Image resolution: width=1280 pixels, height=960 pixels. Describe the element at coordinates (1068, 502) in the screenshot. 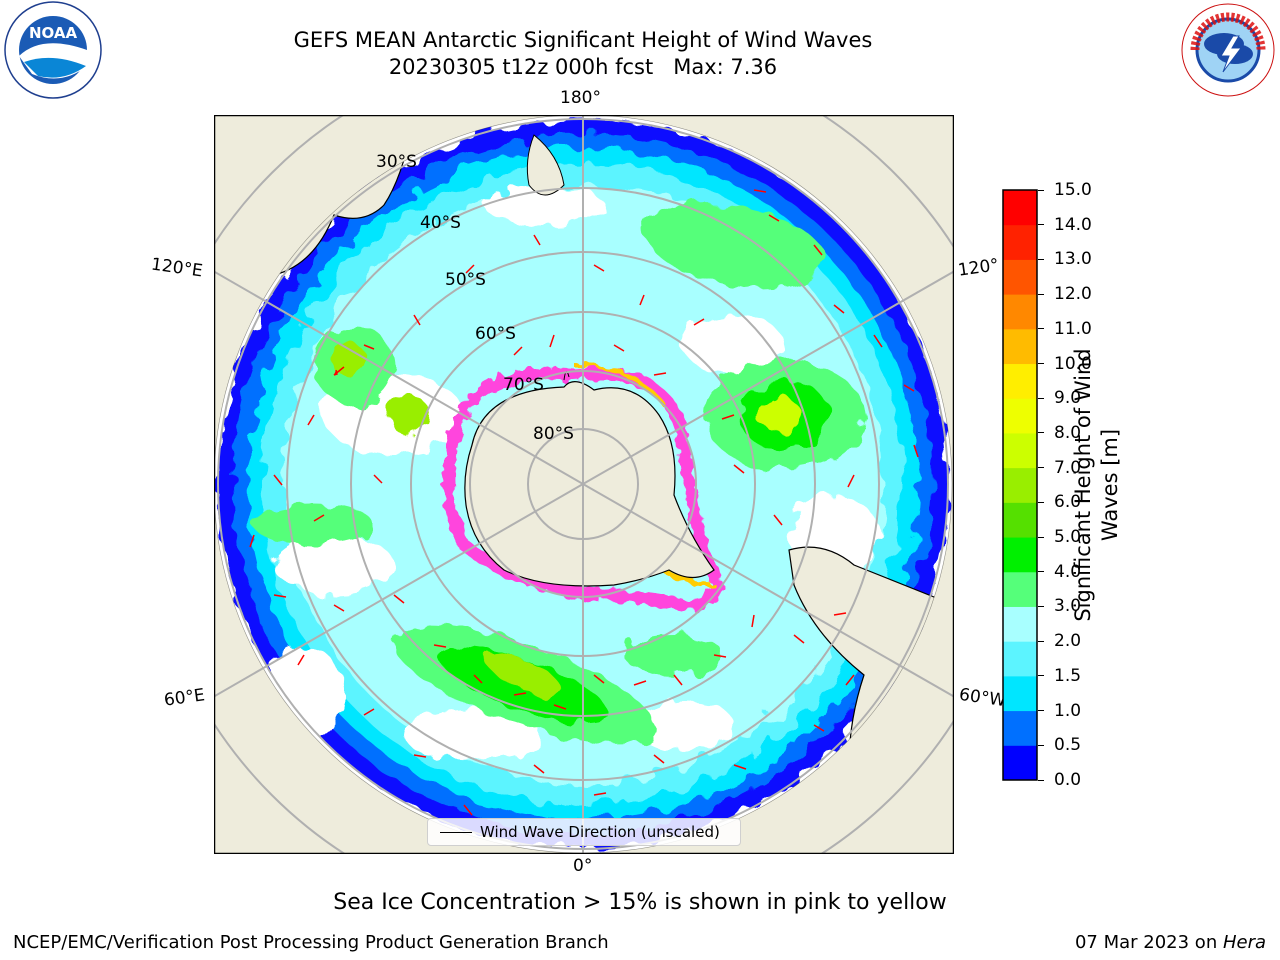

I see `colorbar-tick-label: 6.0` at that location.